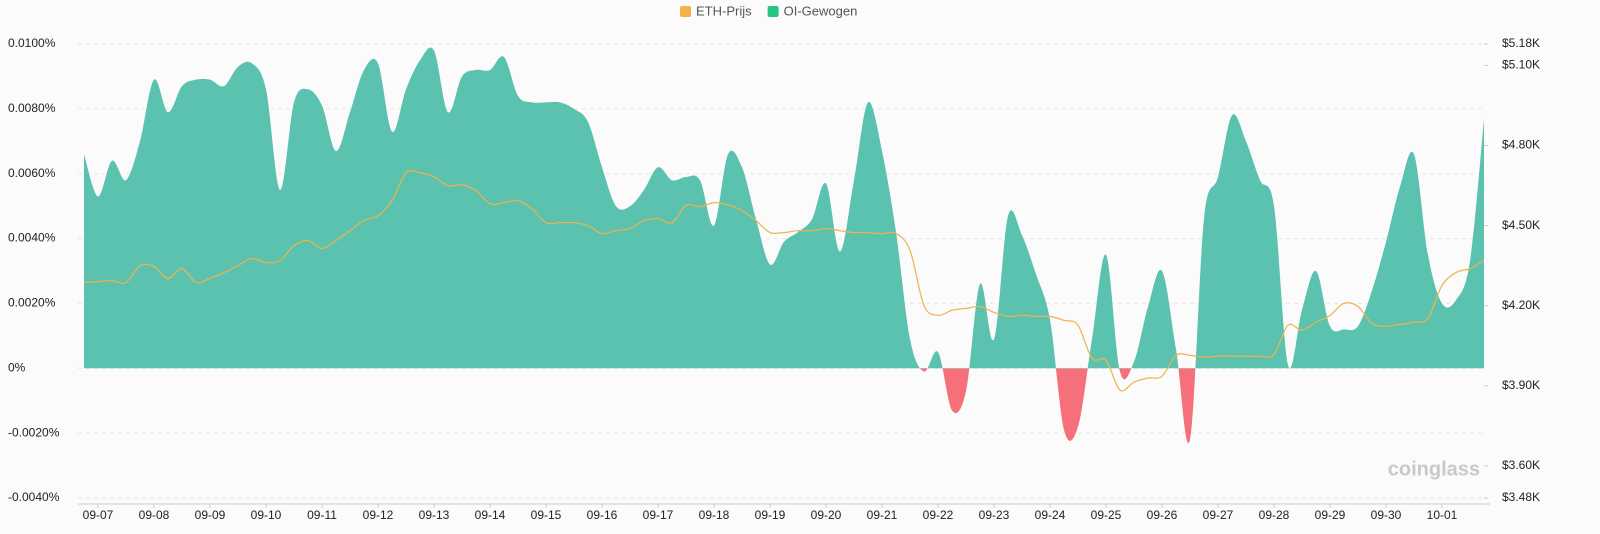 Image resolution: width=1600 pixels, height=534 pixels. Describe the element at coordinates (490, 515) in the screenshot. I see `x-tick-label: 09-14` at that location.